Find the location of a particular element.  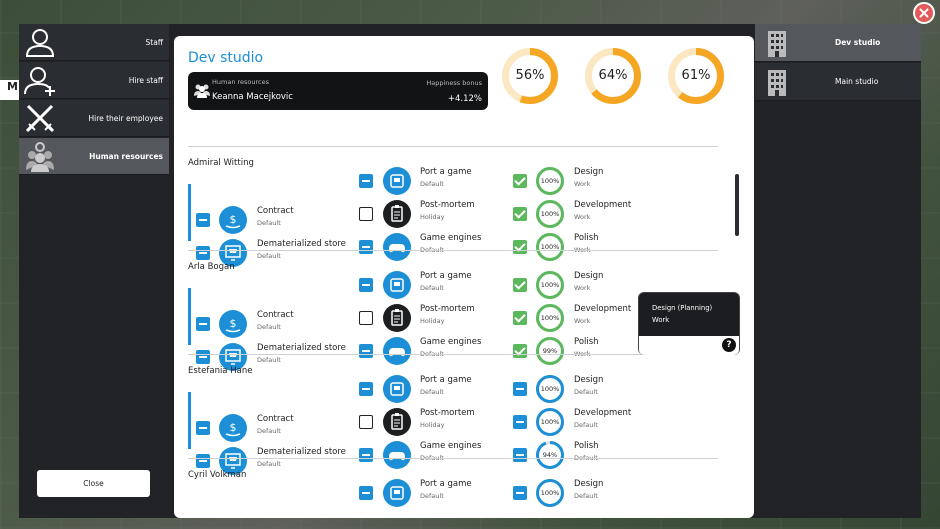

money-hand-icon: $ is located at coordinates (233, 428).